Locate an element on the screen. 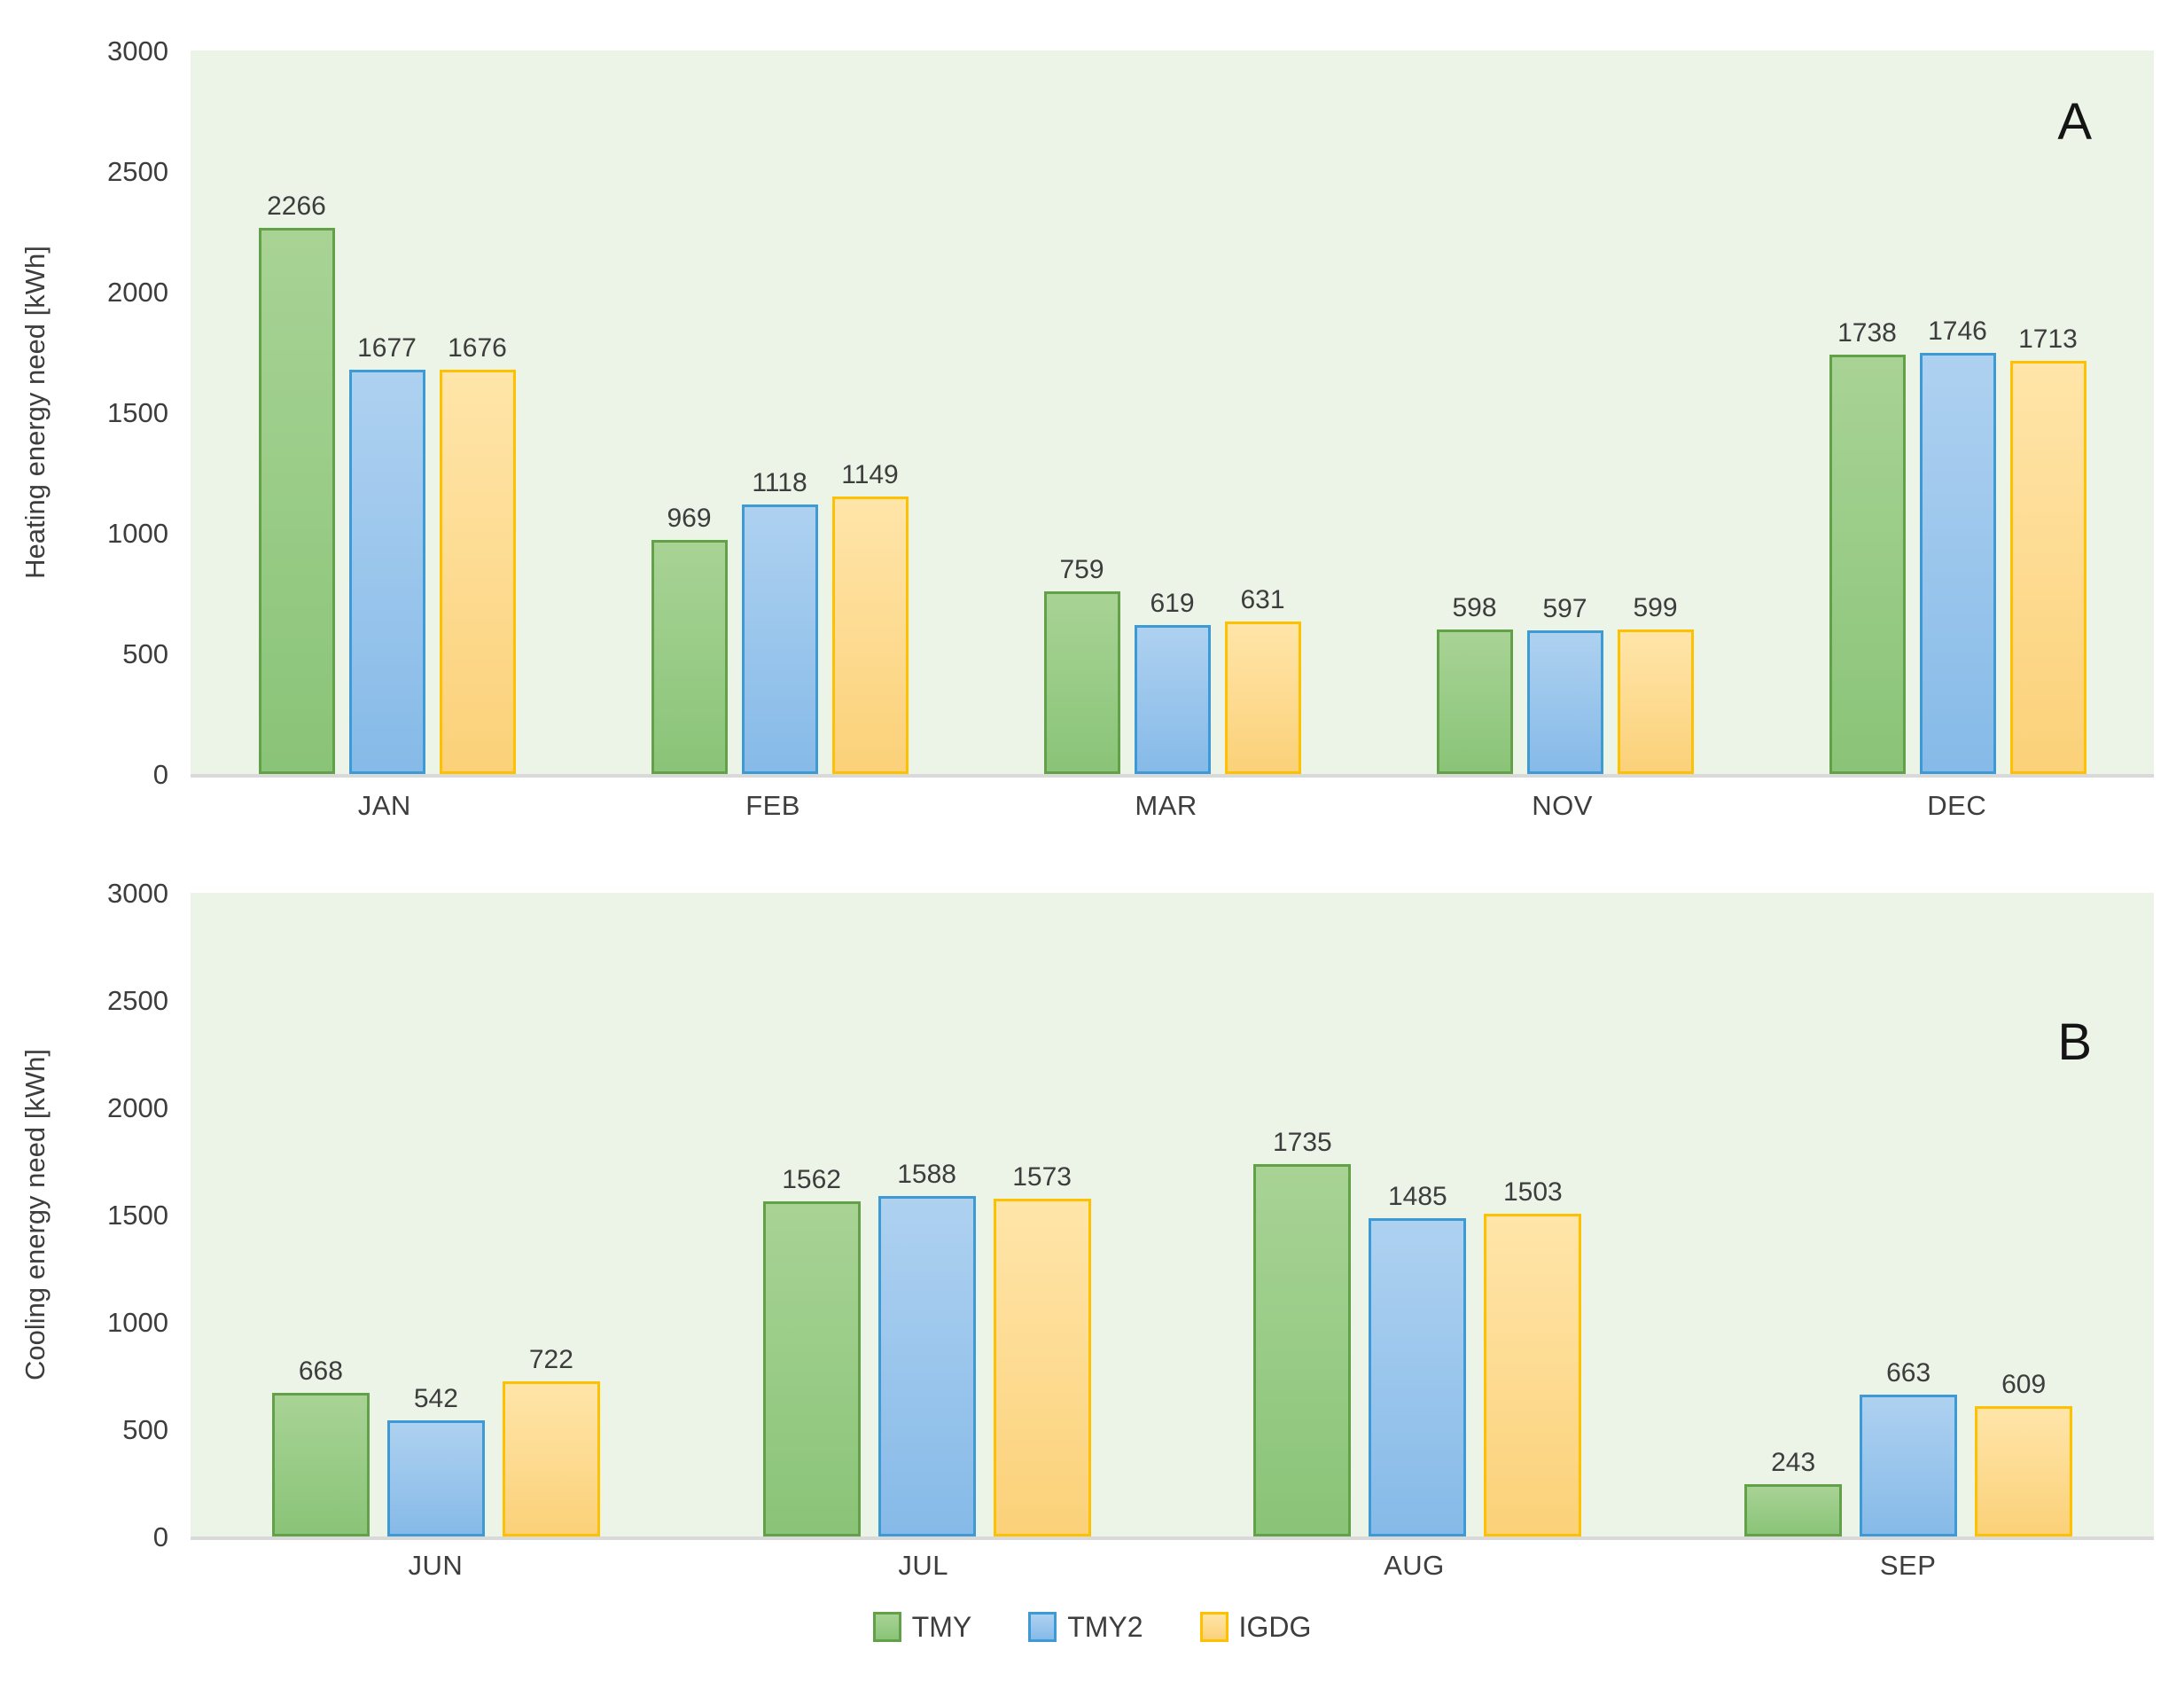  legend-item-tmy2: TMY2 is located at coordinates (1085, 1627).